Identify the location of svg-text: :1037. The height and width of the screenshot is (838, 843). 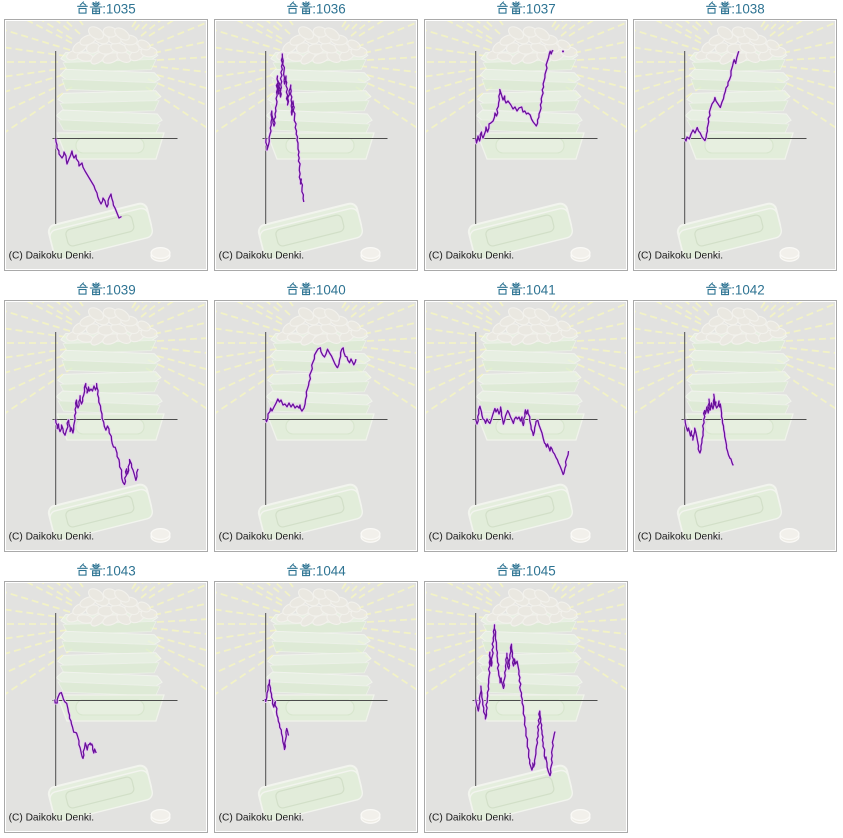
(539, 8).